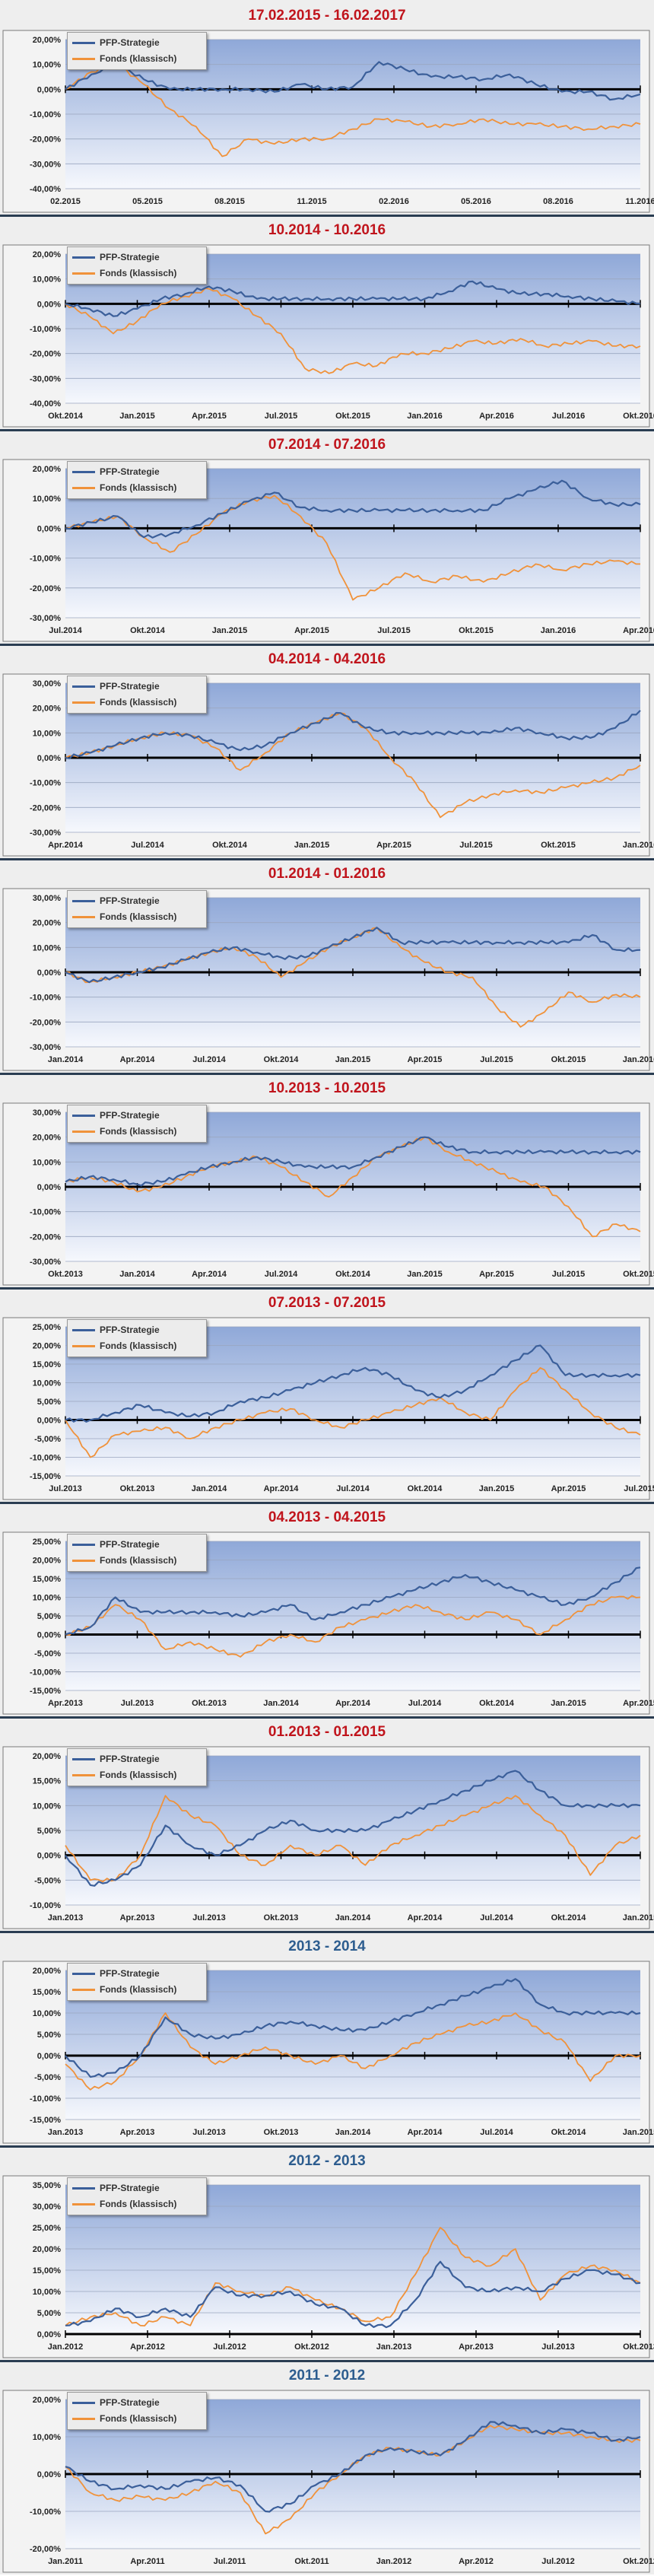  I want to click on x-tick-label: Jul.2012, so click(229, 2347).